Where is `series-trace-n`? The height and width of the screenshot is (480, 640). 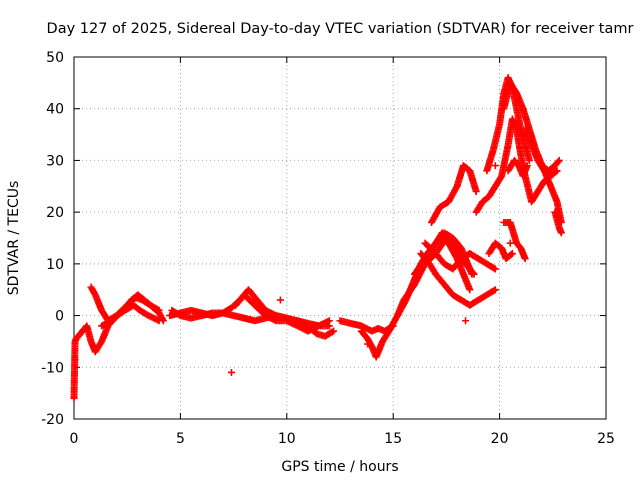 series-trace-n is located at coordinates (460, 256).